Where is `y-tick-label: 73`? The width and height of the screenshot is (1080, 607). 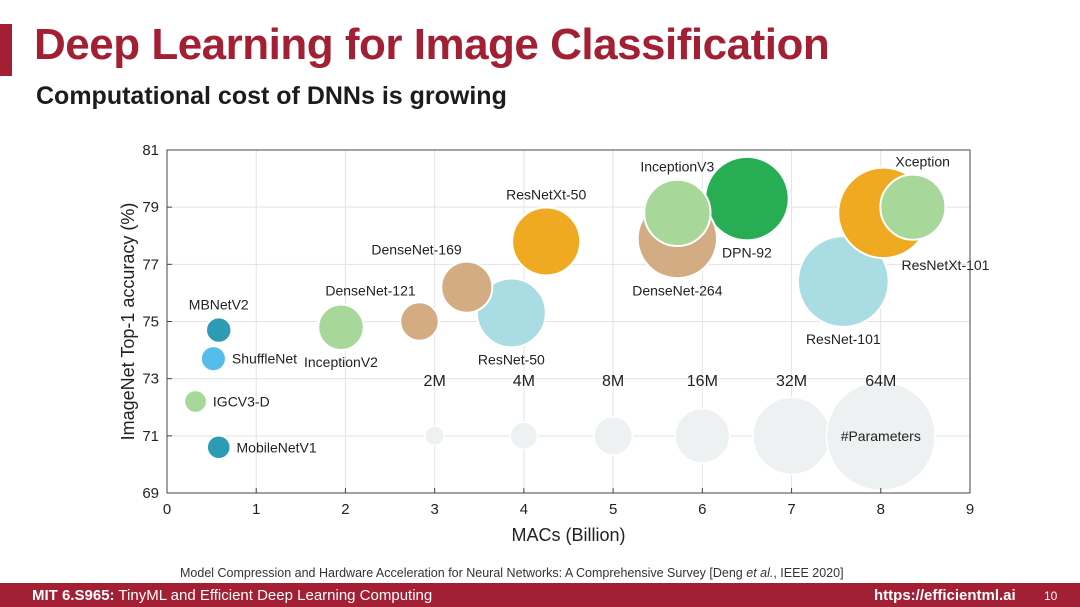 y-tick-label: 73 is located at coordinates (150, 379).